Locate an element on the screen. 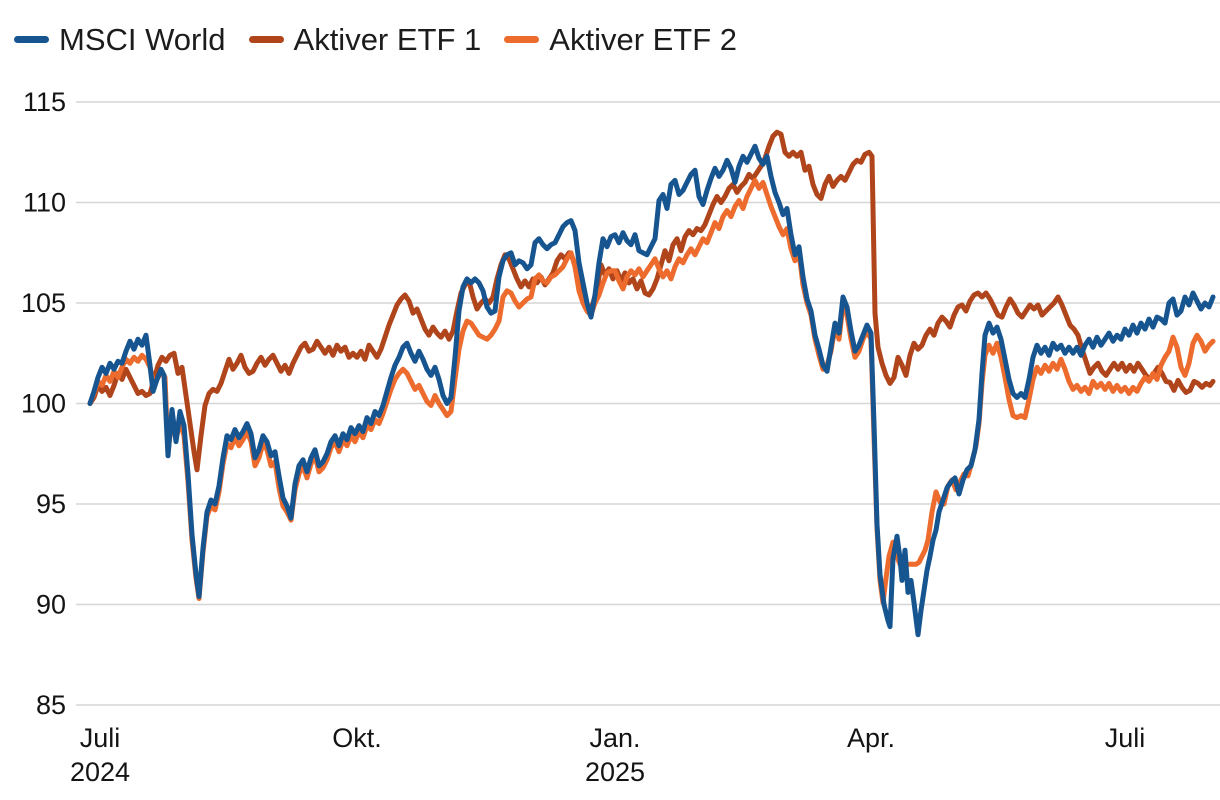 This screenshot has height=800, width=1220. legend-item-aktiver-etf-2: Aktiver ETF 2 is located at coordinates (620, 39).